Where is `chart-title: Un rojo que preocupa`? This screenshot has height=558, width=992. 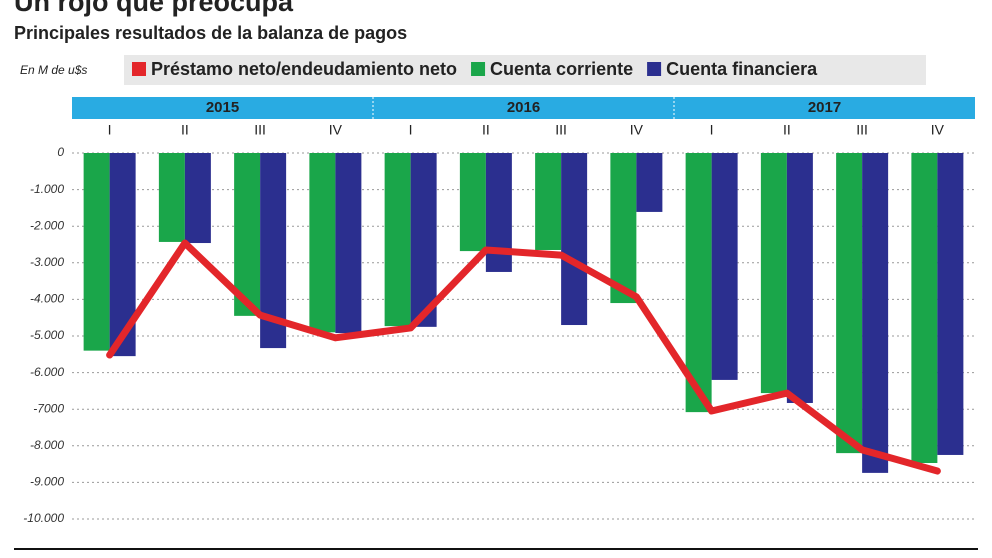 chart-title: Un rojo que preocupa is located at coordinates (154, 8).